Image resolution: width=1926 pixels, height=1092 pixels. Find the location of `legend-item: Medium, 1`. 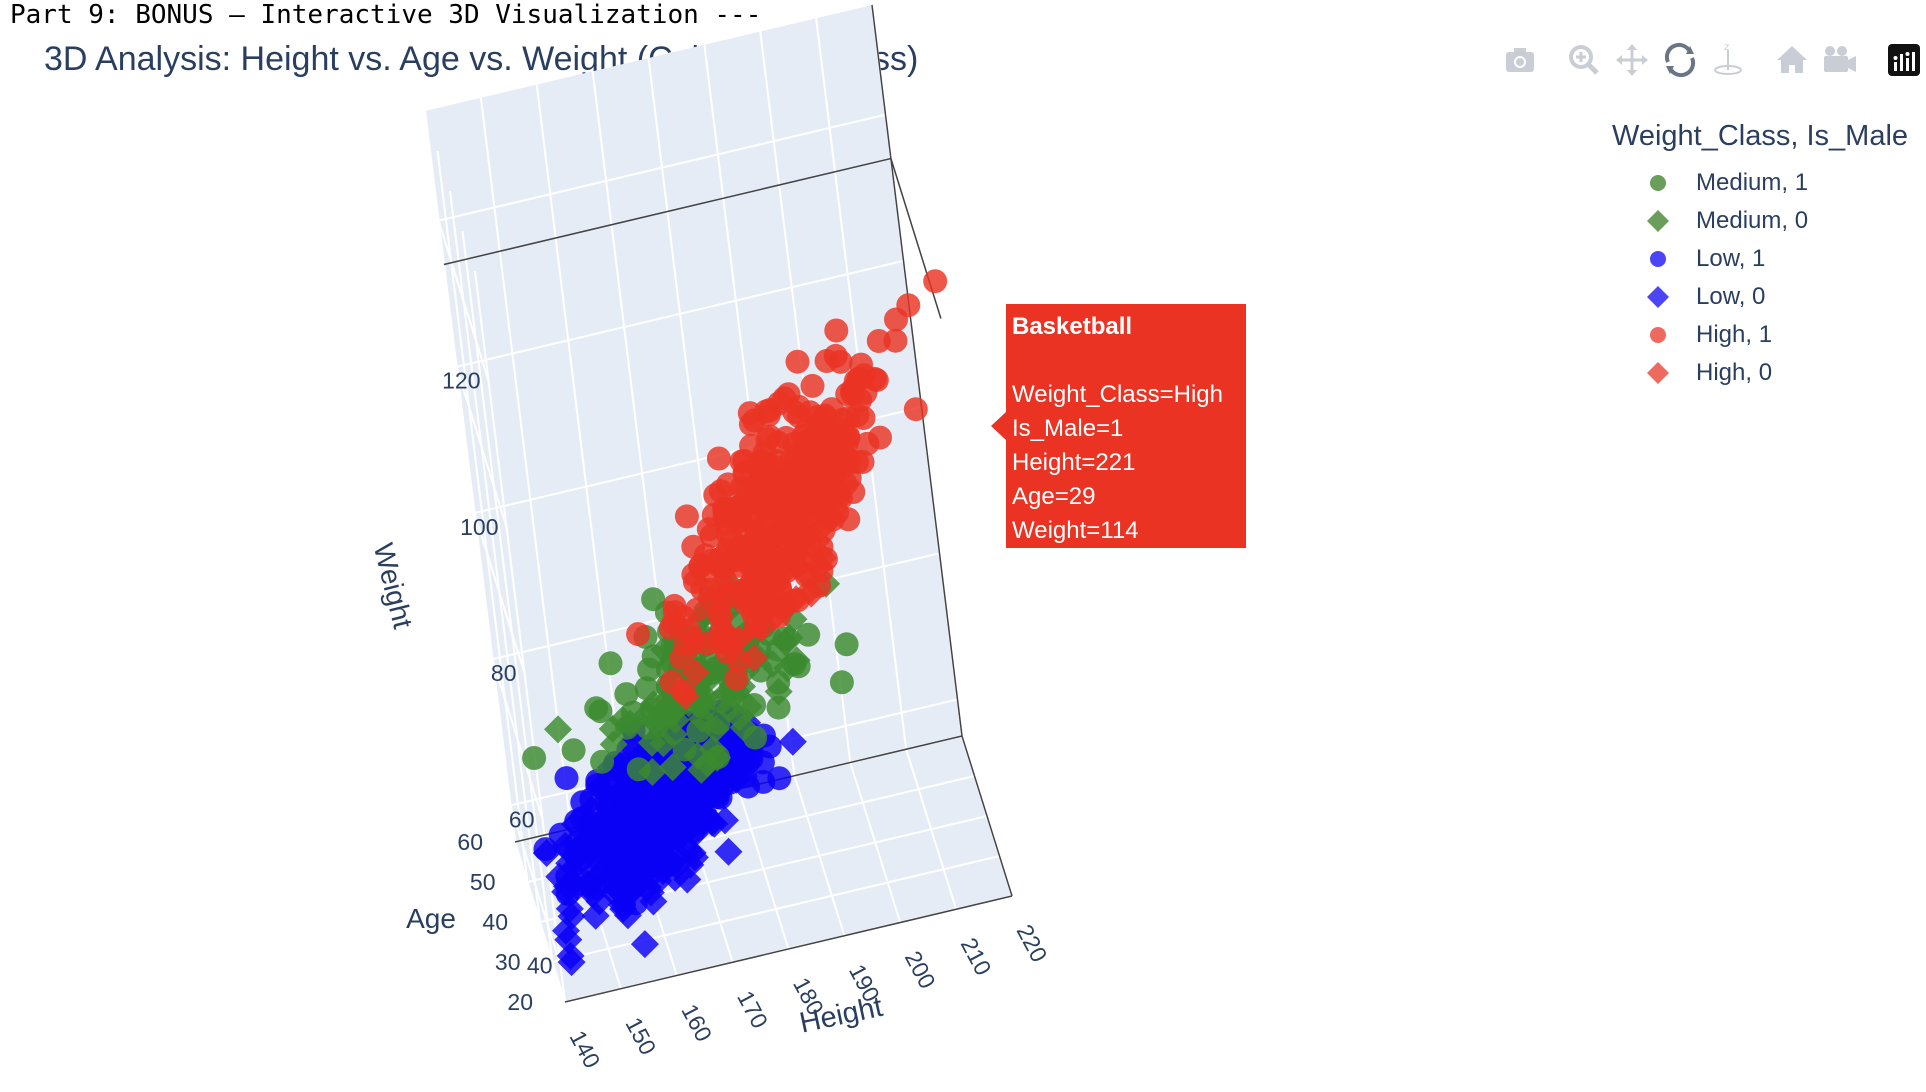

legend-item: Medium, 1 is located at coordinates (1723, 183).